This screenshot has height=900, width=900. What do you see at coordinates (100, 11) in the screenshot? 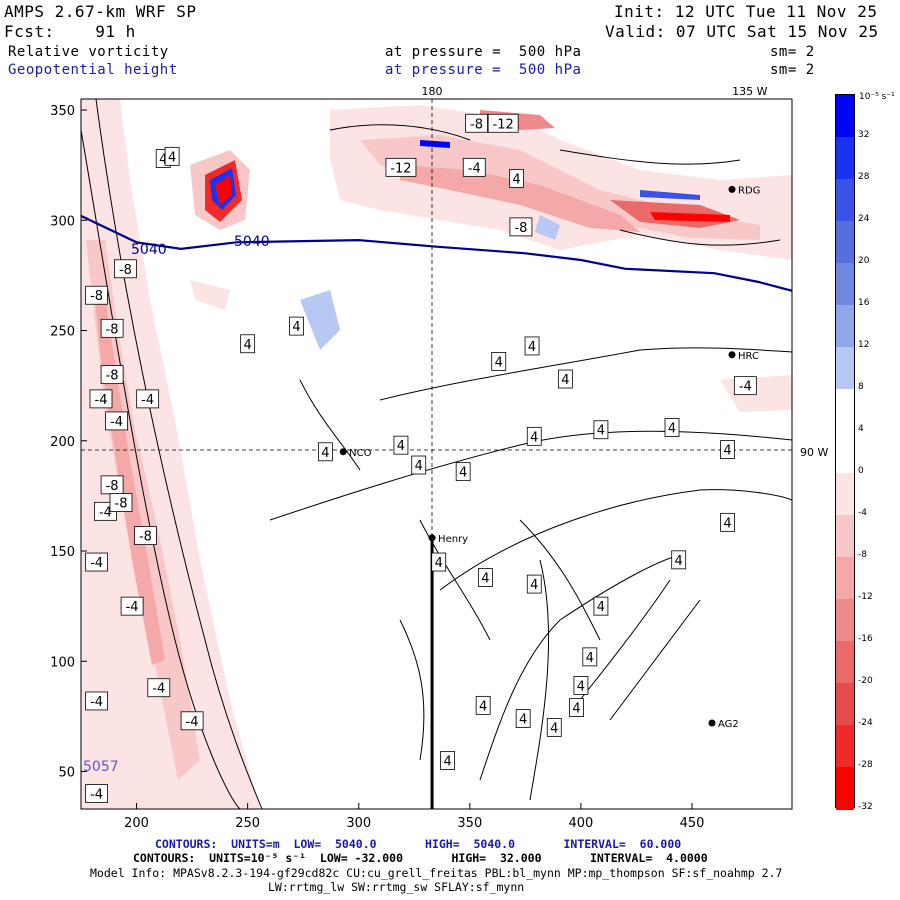
I see `model-title: AMPS 2.67-km WRF SP` at bounding box center [100, 11].